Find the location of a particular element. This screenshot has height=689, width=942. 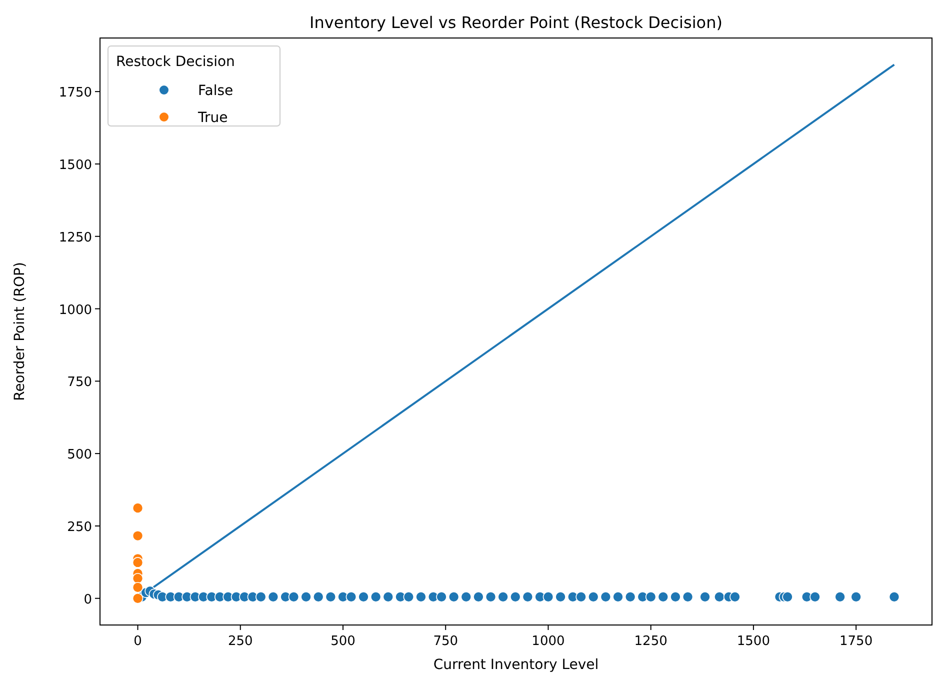

x-tick-label: 250 is located at coordinates (240, 641).